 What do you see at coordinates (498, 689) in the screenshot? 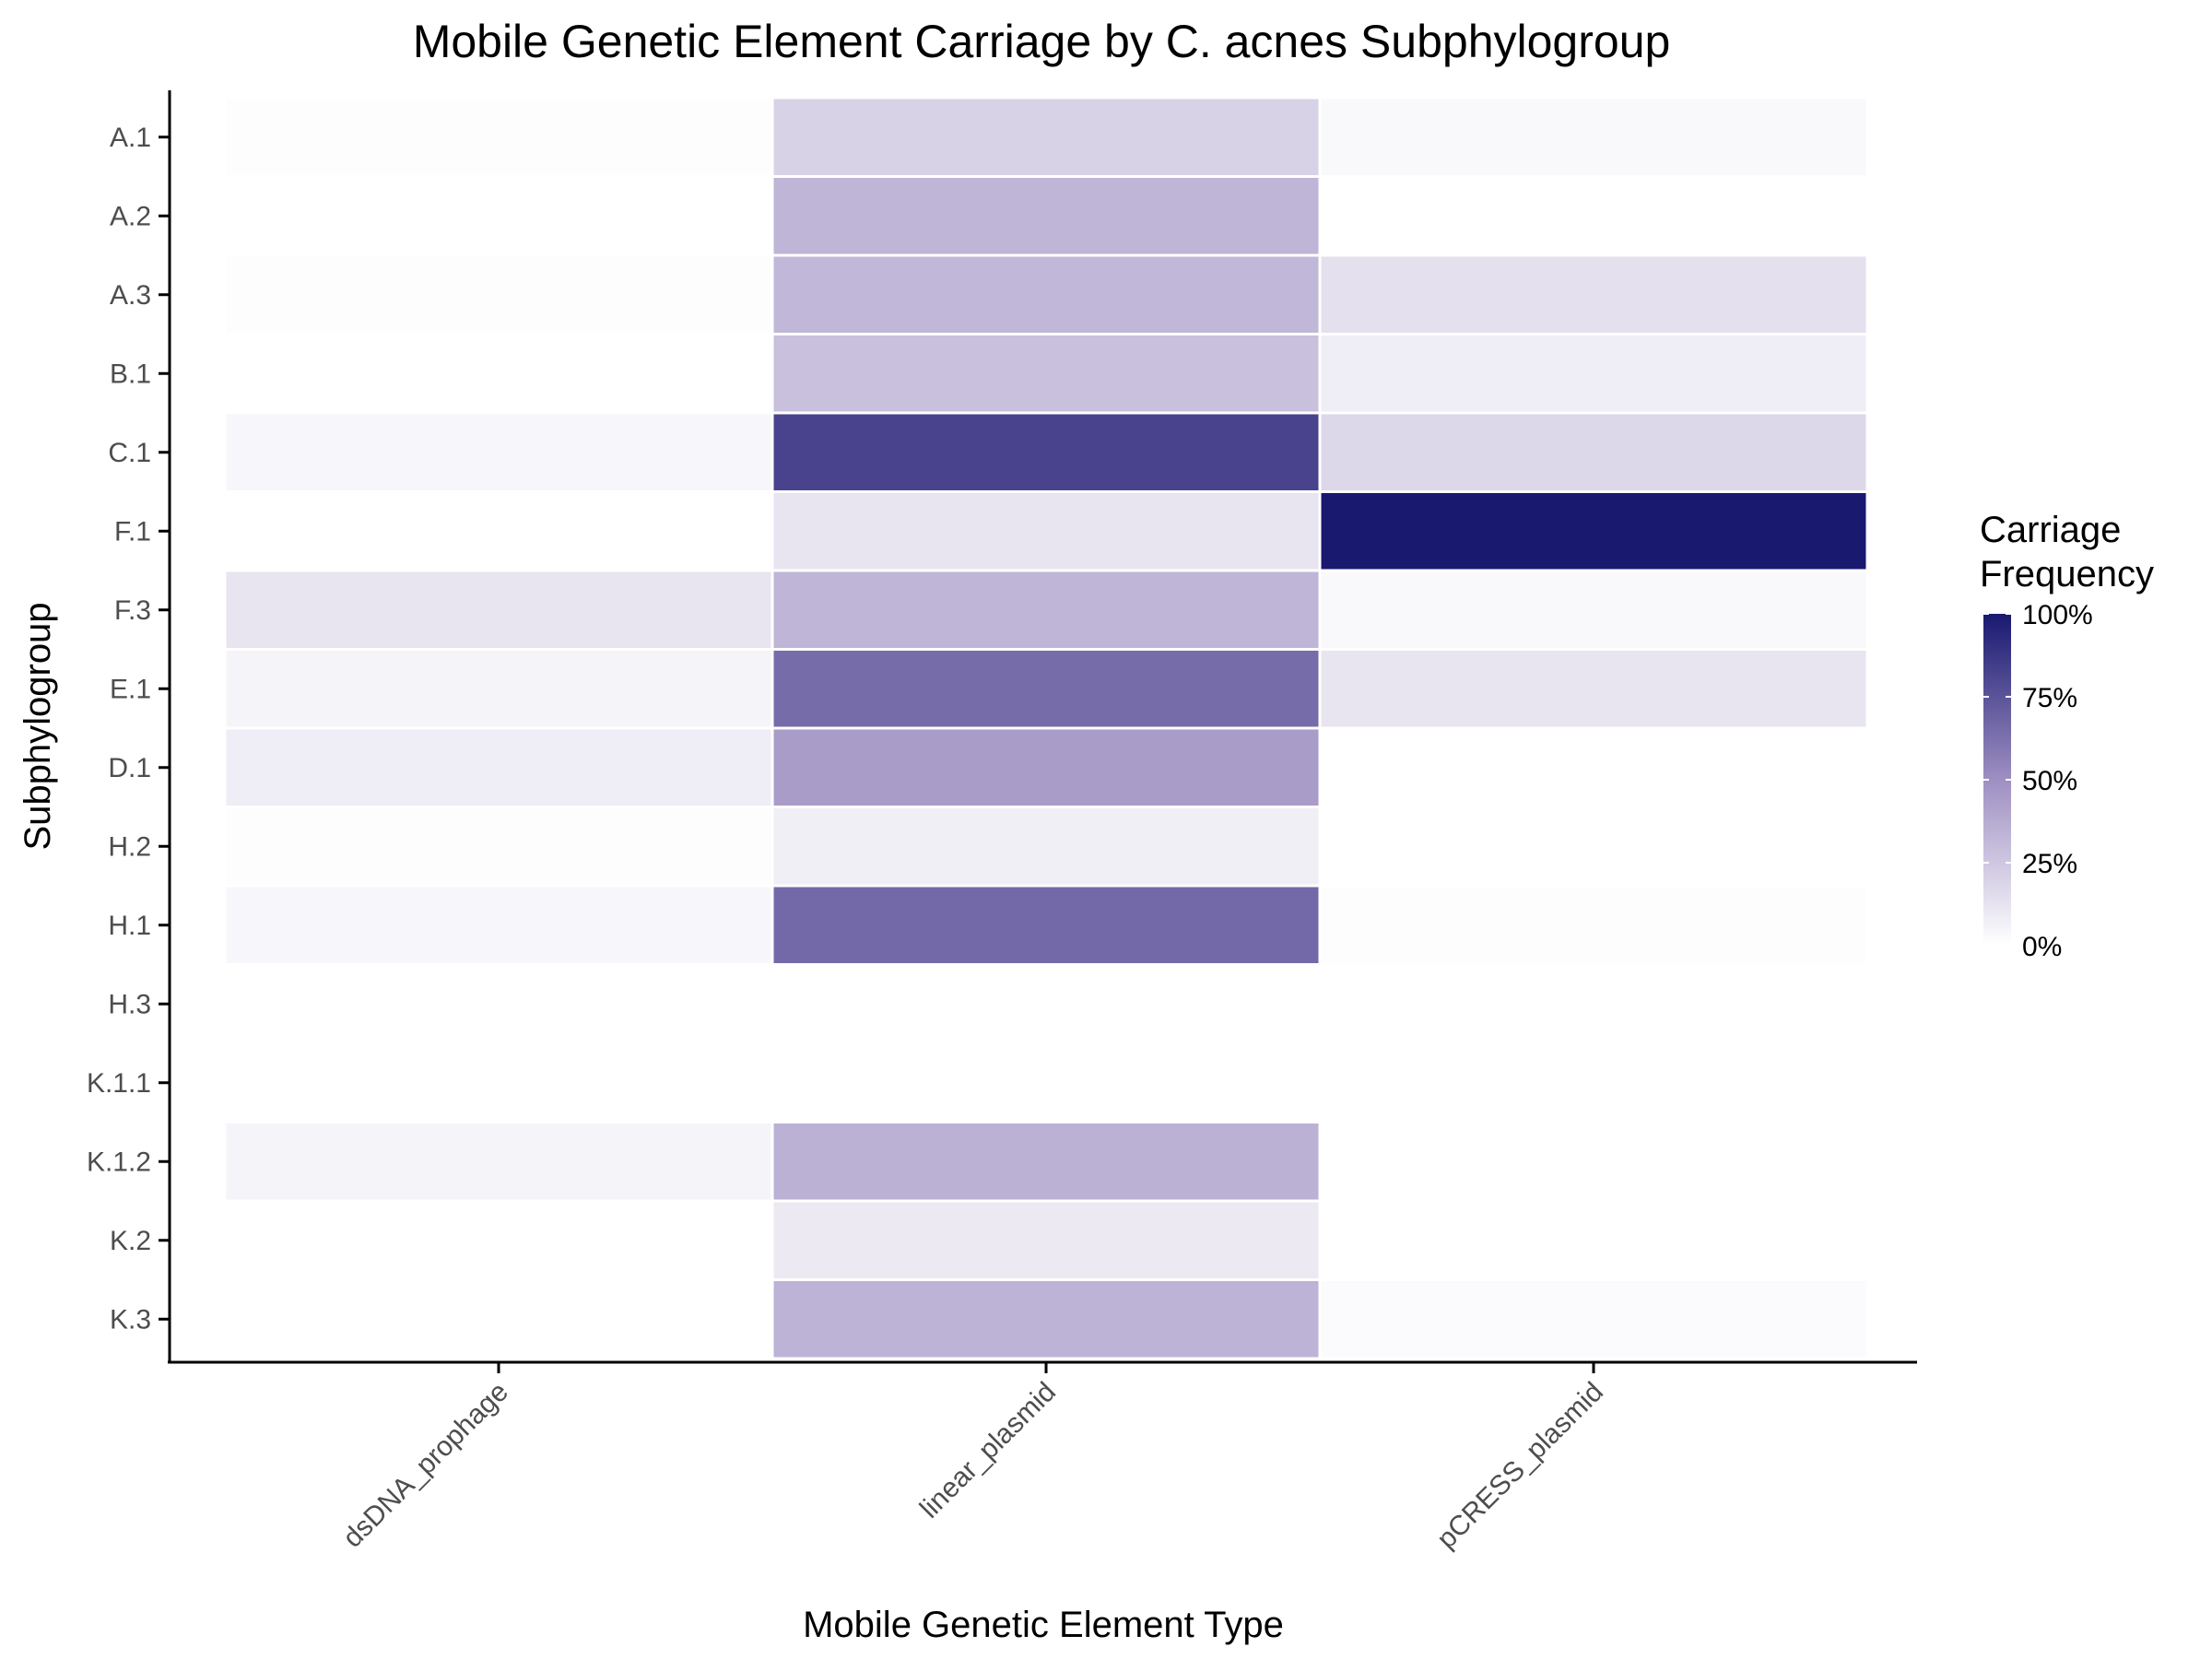
I see `cell-e-1-dsdna-prophage` at bounding box center [498, 689].